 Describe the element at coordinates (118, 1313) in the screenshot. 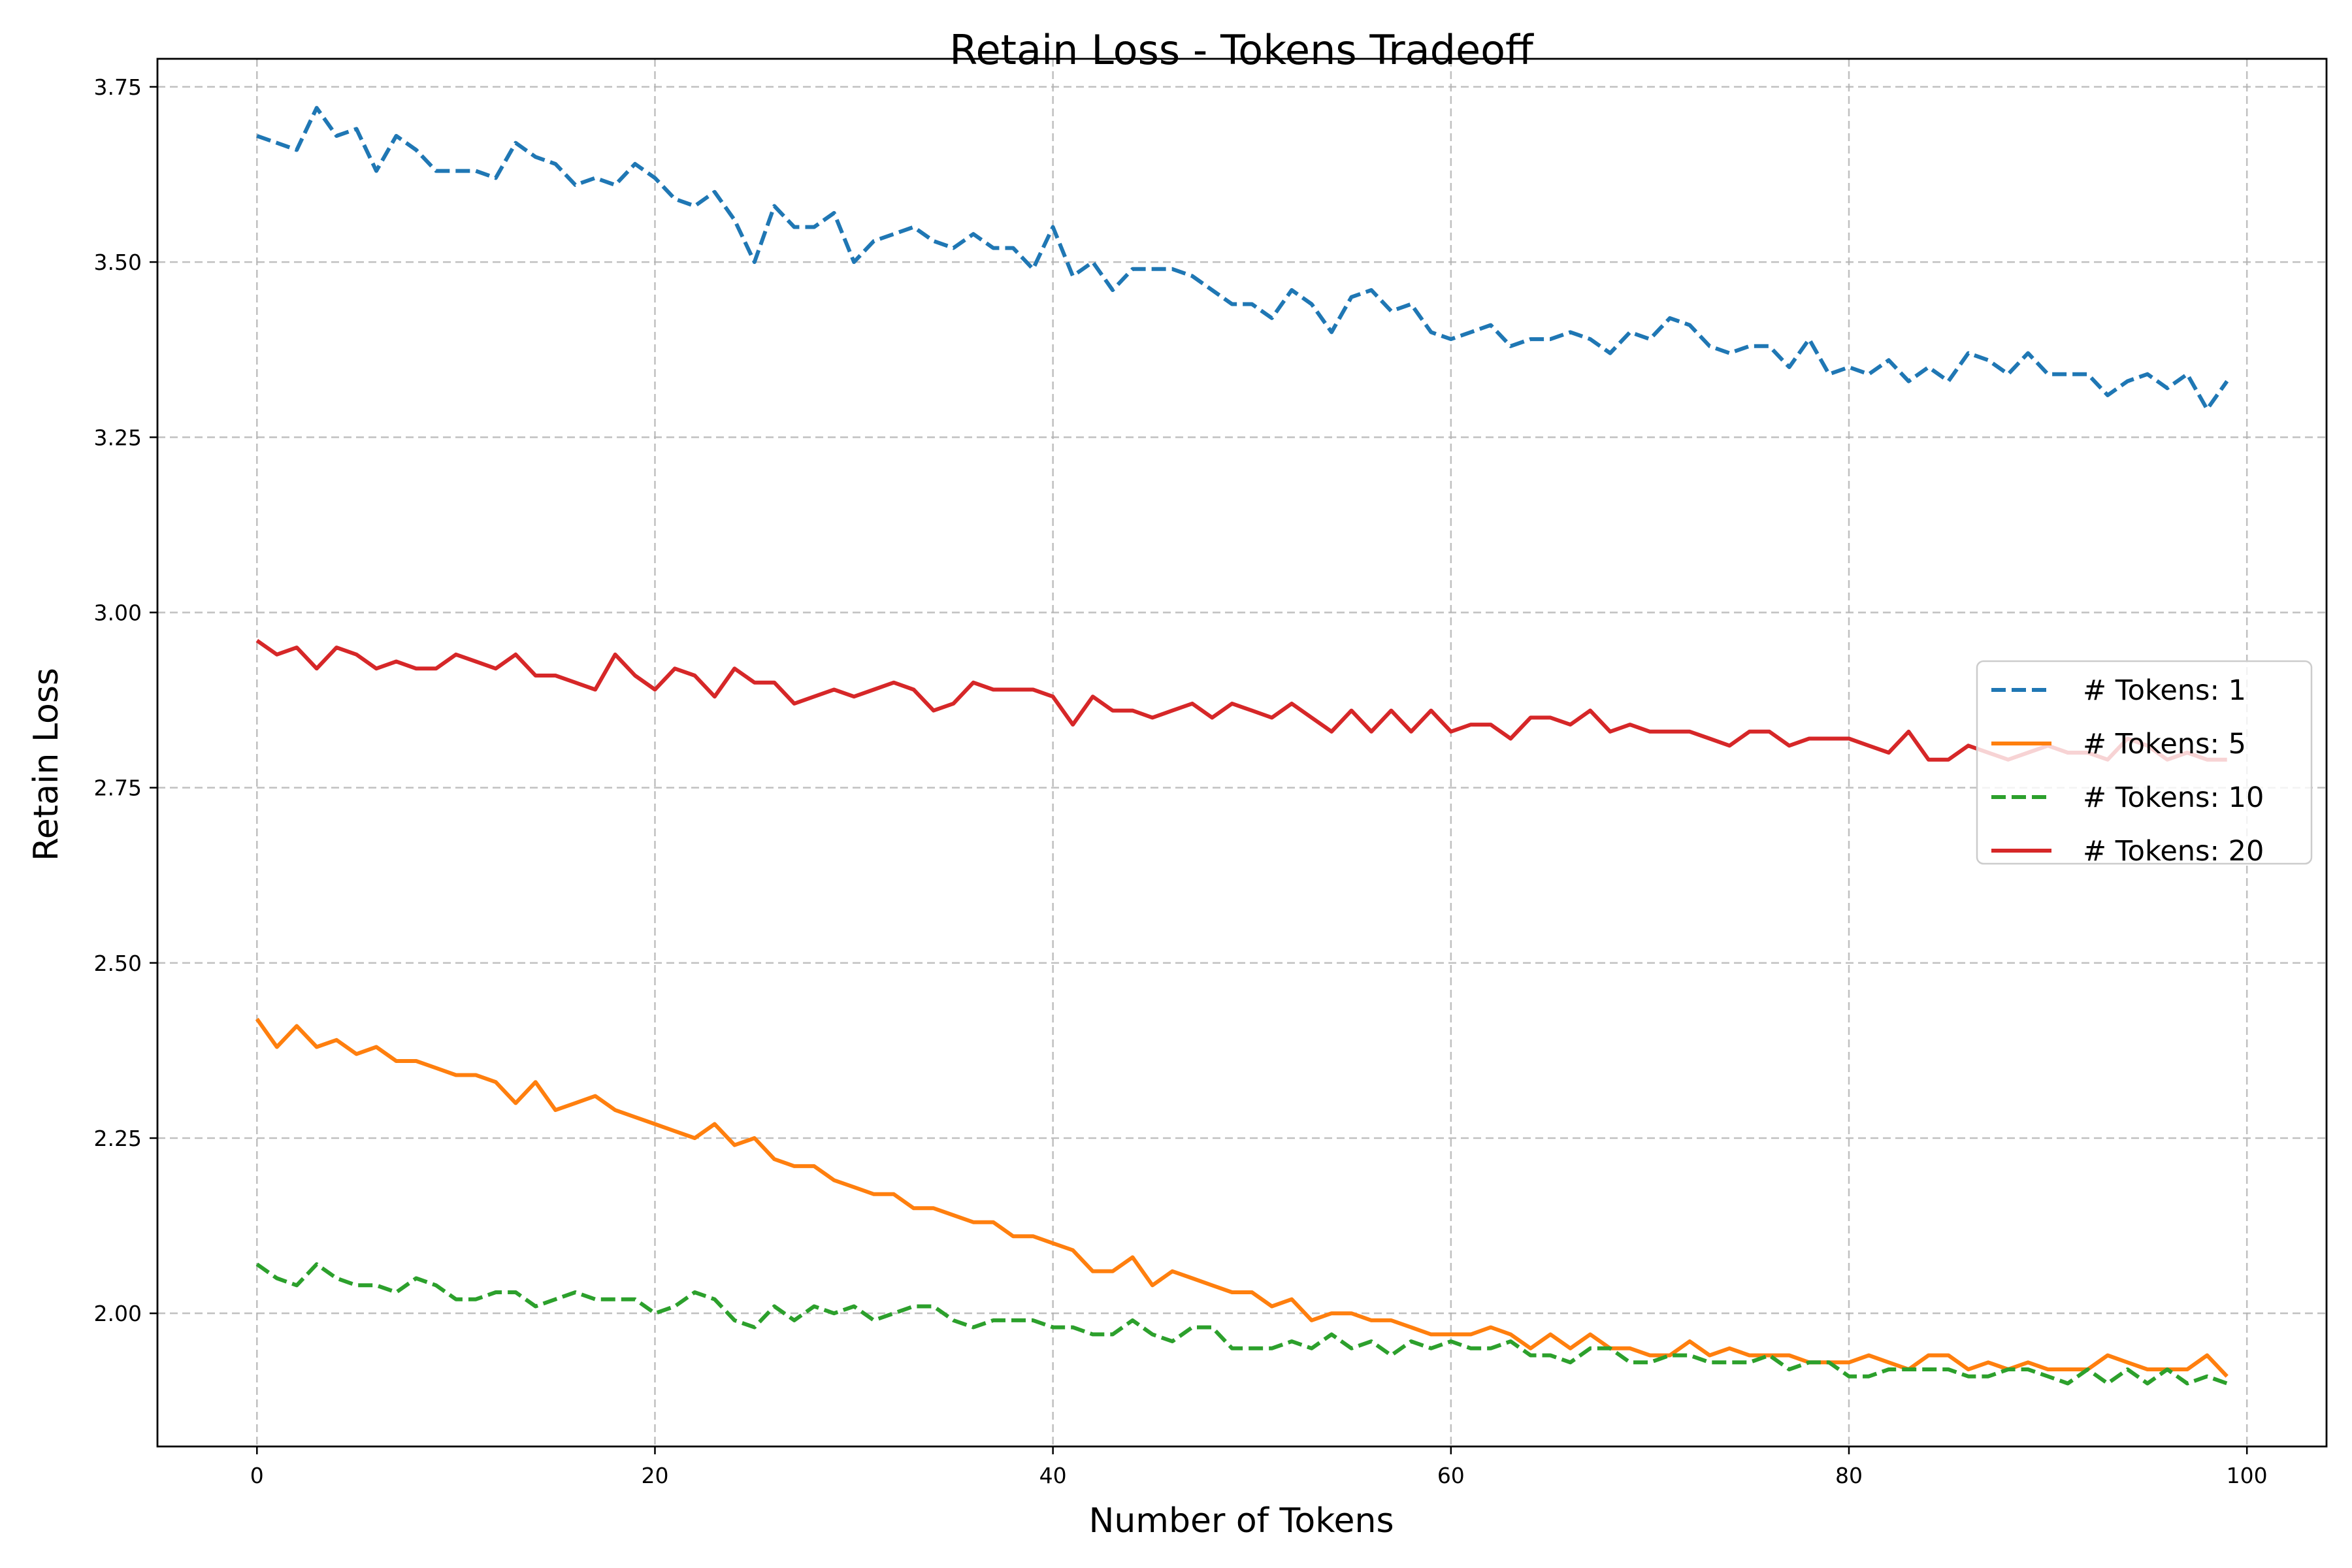

I see `y-tick-label: 2.00` at that location.